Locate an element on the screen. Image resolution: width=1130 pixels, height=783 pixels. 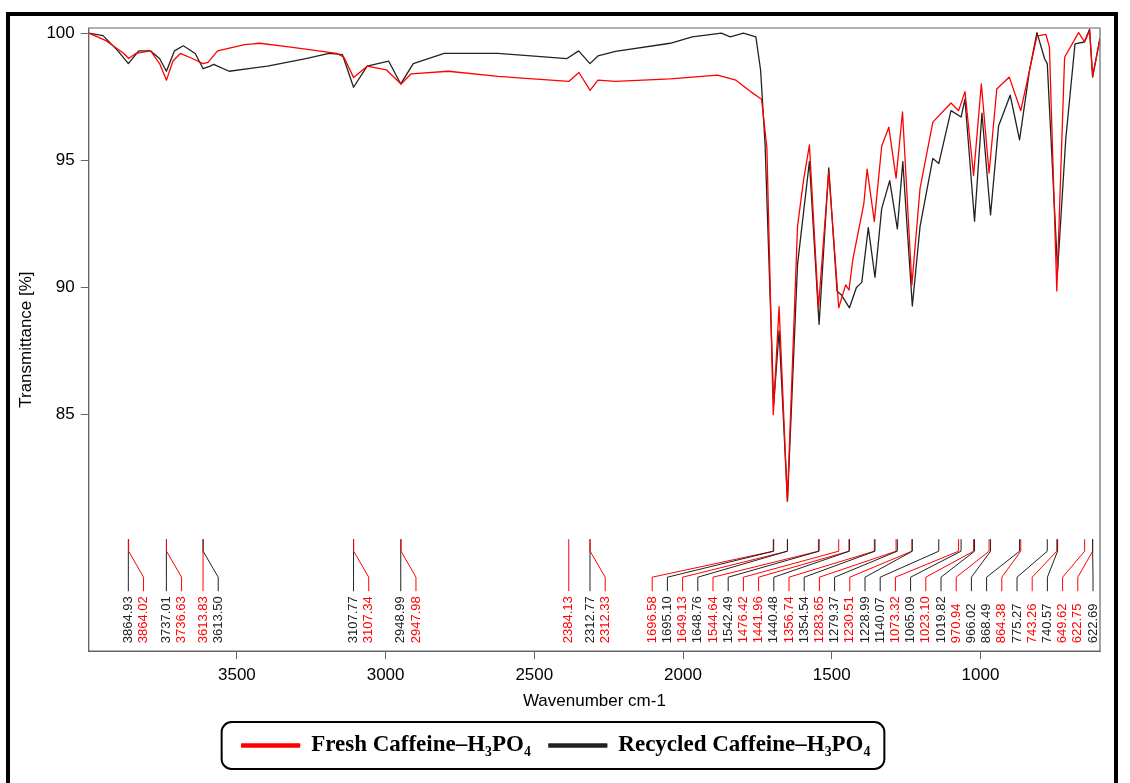
annotation: 1279.37 is located at coordinates (834, 620).